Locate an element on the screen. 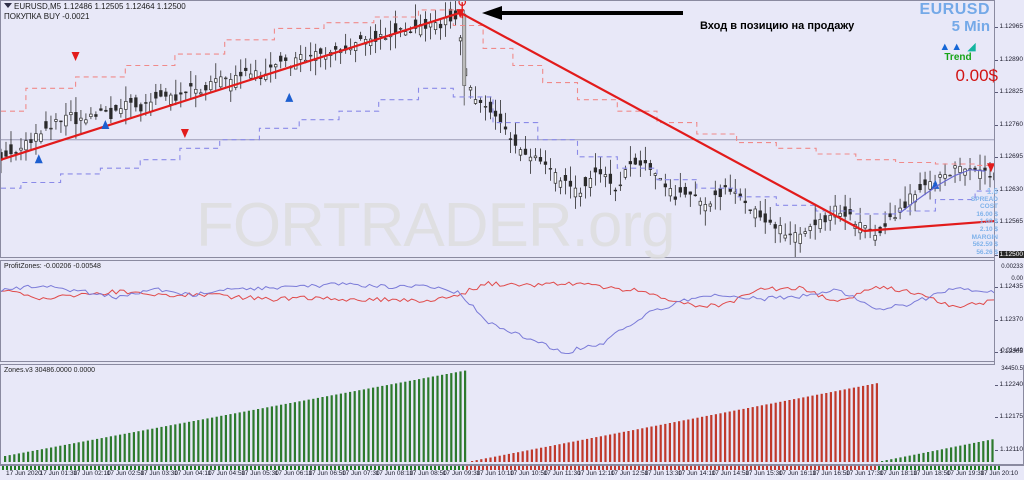 This screenshot has width=1024, height=480. time-axis-label: 17 Jun 04:10 is located at coordinates (193, 473).